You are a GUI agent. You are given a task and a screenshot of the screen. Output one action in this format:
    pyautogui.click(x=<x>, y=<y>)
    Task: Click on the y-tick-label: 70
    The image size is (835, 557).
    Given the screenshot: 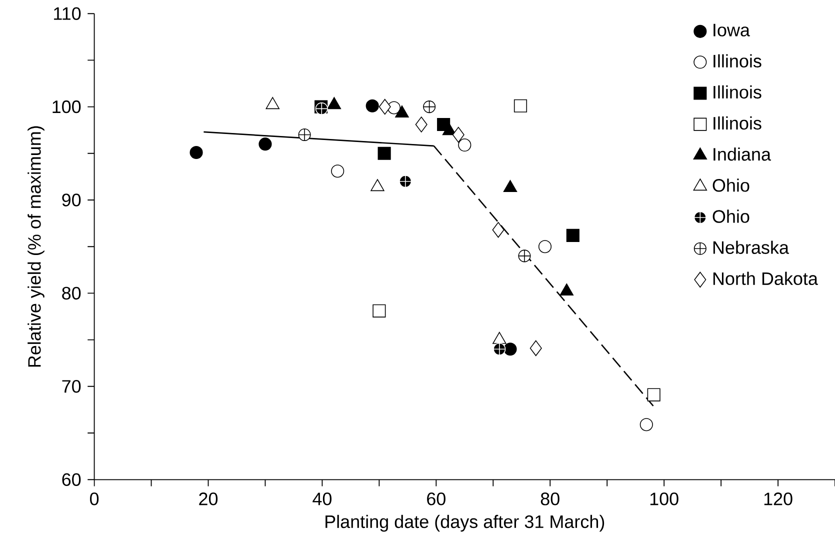 What is the action you would take?
    pyautogui.click(x=71, y=386)
    